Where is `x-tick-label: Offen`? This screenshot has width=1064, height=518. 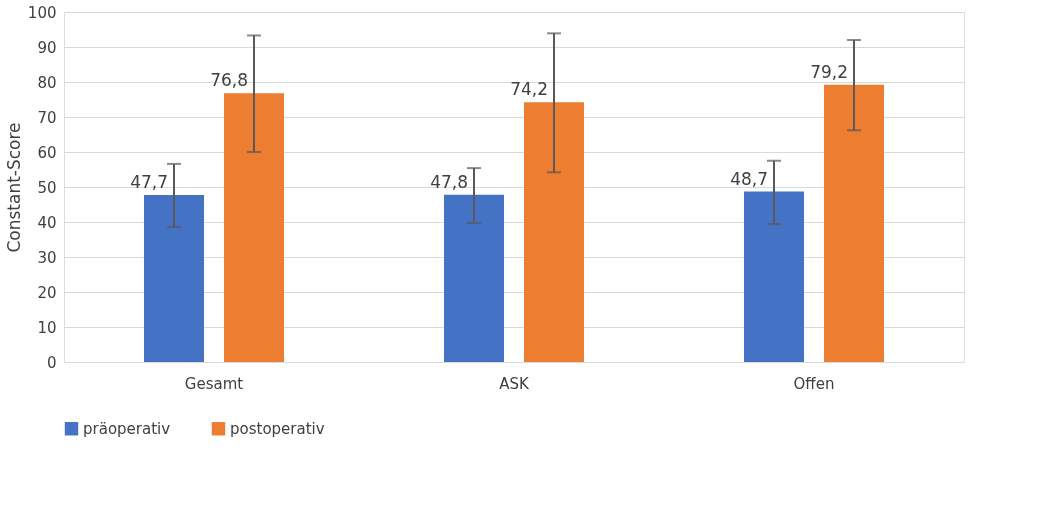
x-tick-label: Offen is located at coordinates (814, 383).